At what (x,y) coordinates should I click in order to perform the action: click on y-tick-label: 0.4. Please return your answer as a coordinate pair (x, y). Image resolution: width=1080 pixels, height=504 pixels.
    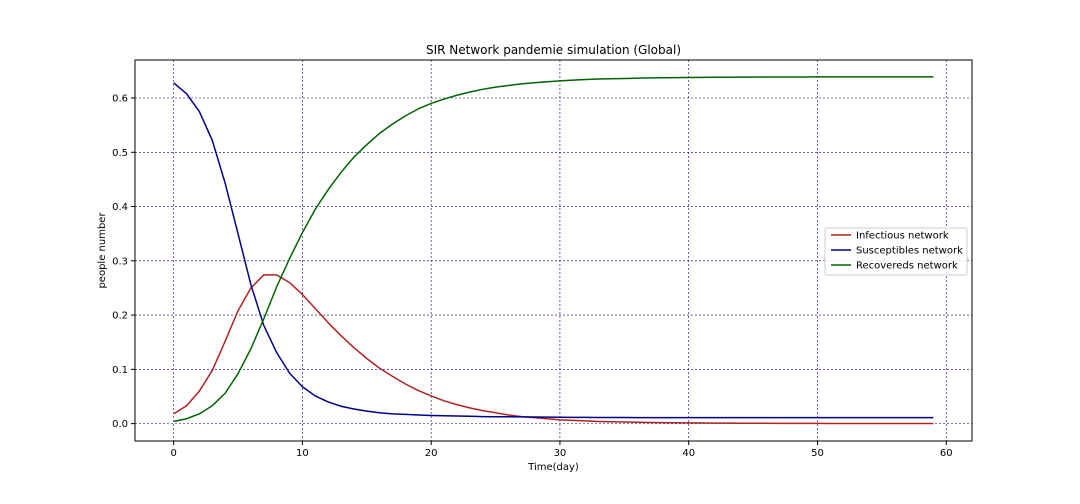
    Looking at the image, I should click on (120, 207).